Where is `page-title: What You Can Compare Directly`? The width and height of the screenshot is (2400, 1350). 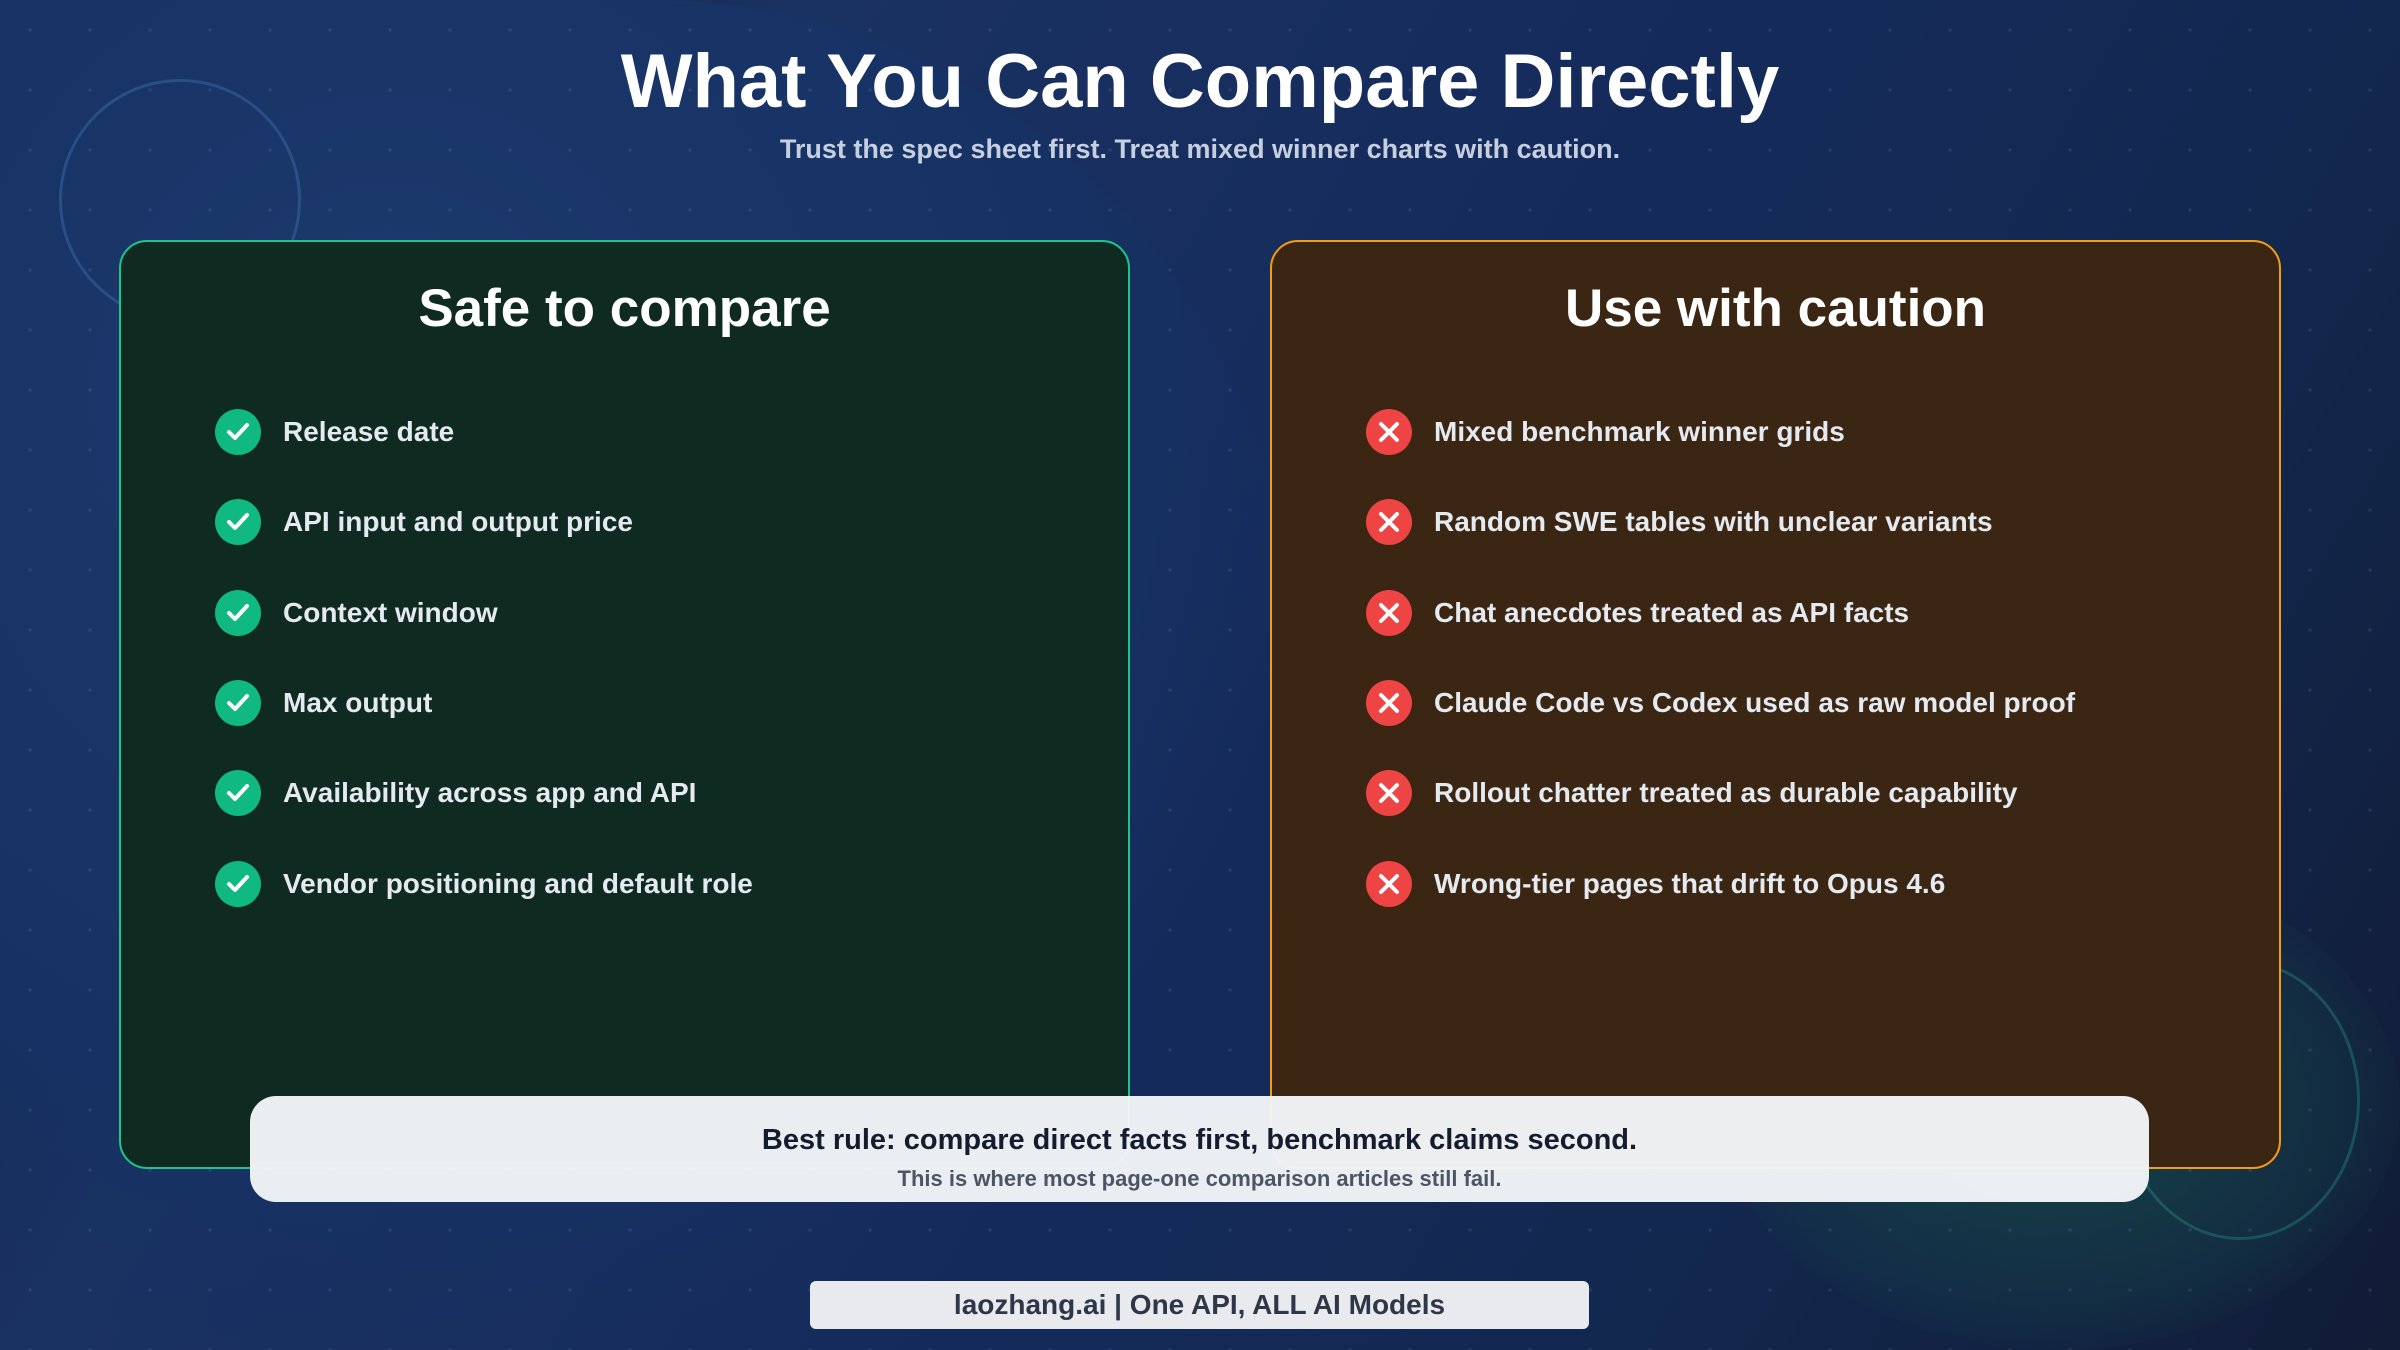 page-title: What You Can Compare Directly is located at coordinates (1200, 81).